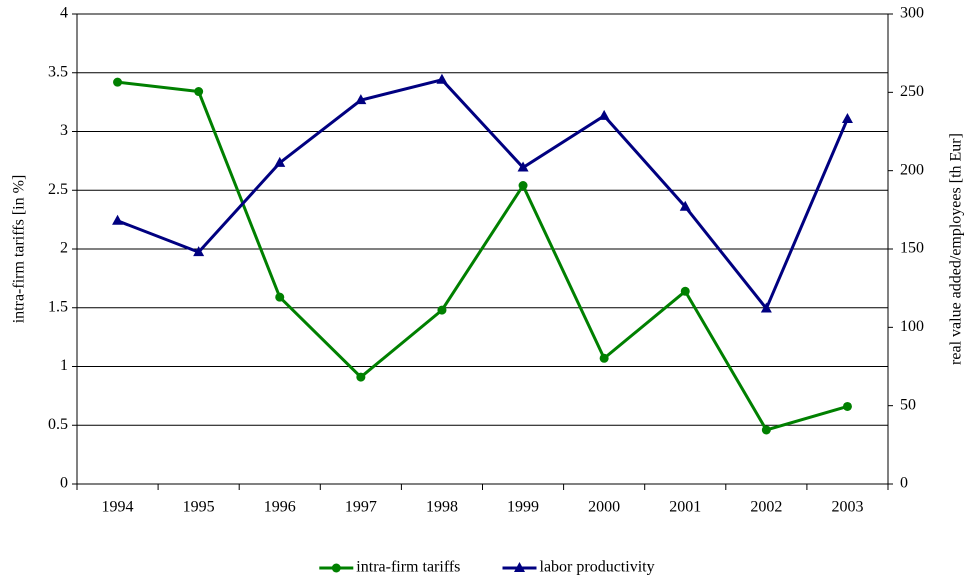 The image size is (968, 581). I want to click on y-tick-label: 1, so click(64, 365).